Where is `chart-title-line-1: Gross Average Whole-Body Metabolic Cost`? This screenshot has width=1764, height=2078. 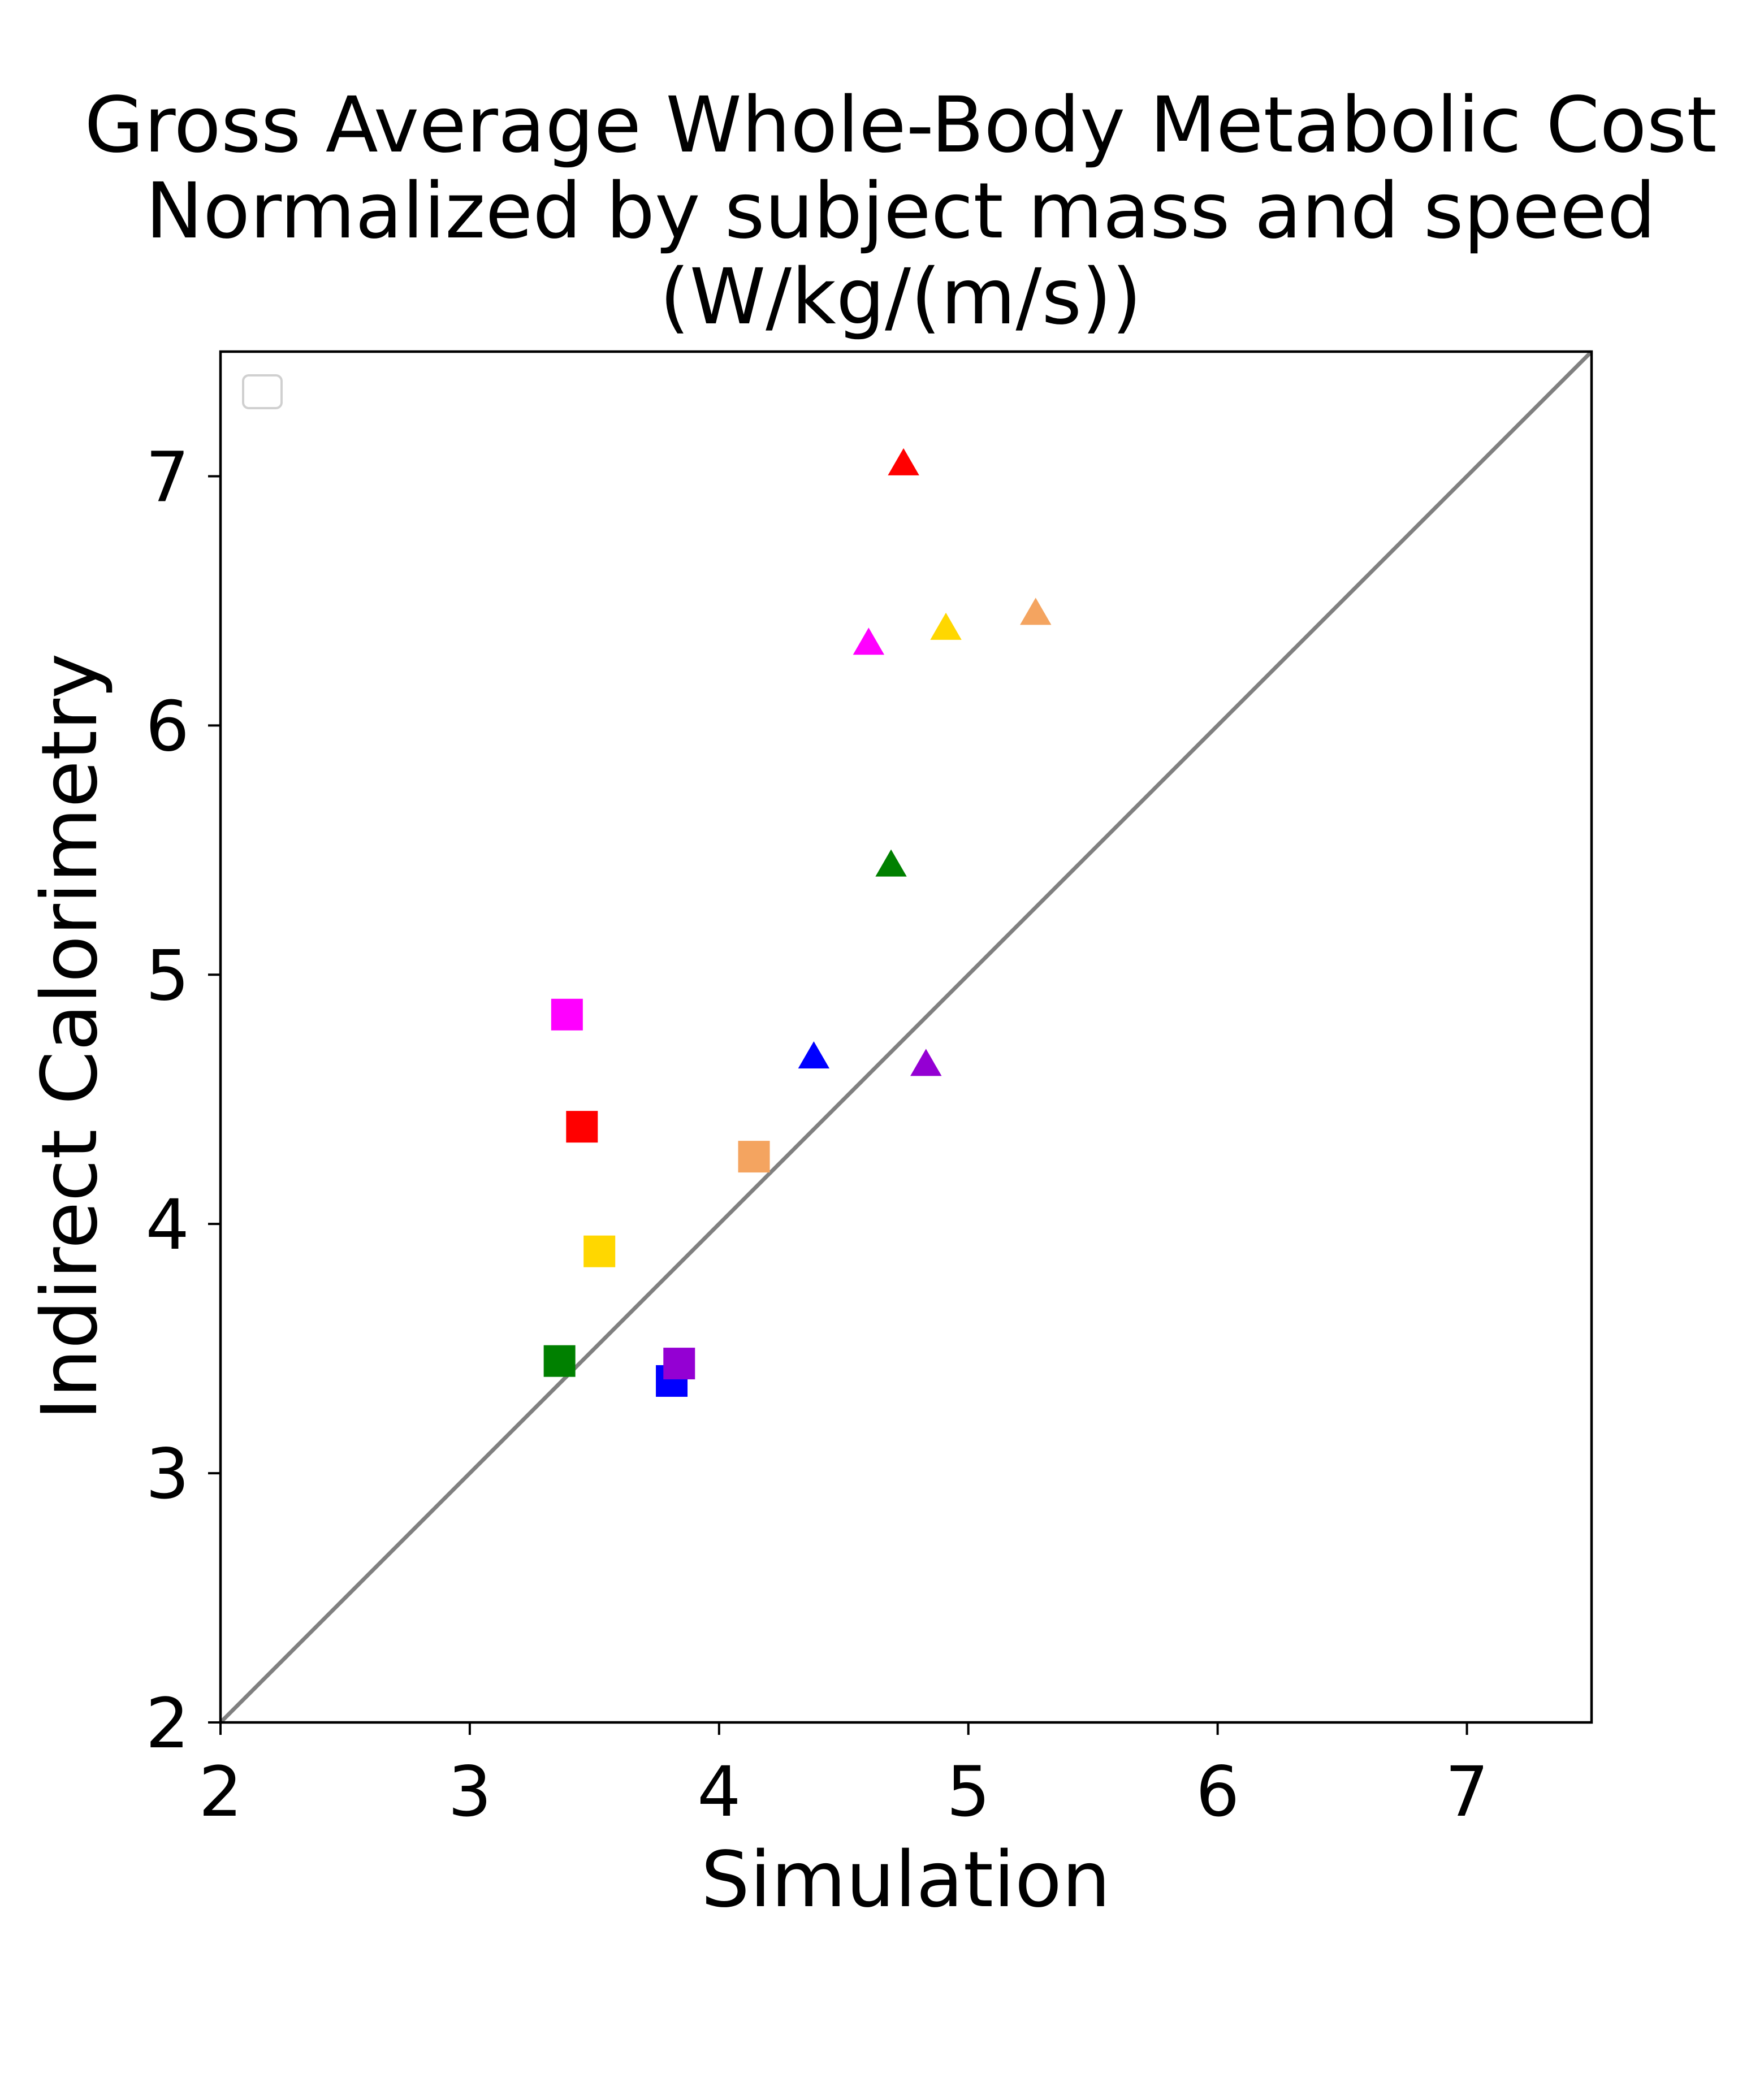 chart-title-line-1: Gross Average Whole-Body Metabolic Cost is located at coordinates (900, 126).